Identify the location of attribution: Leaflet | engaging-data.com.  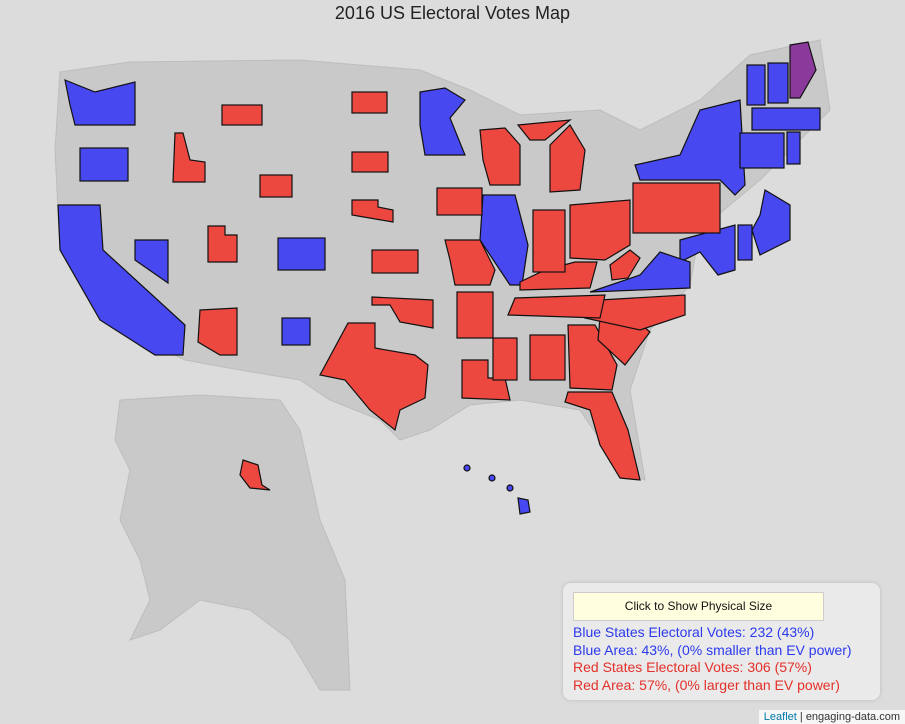
(831, 717).